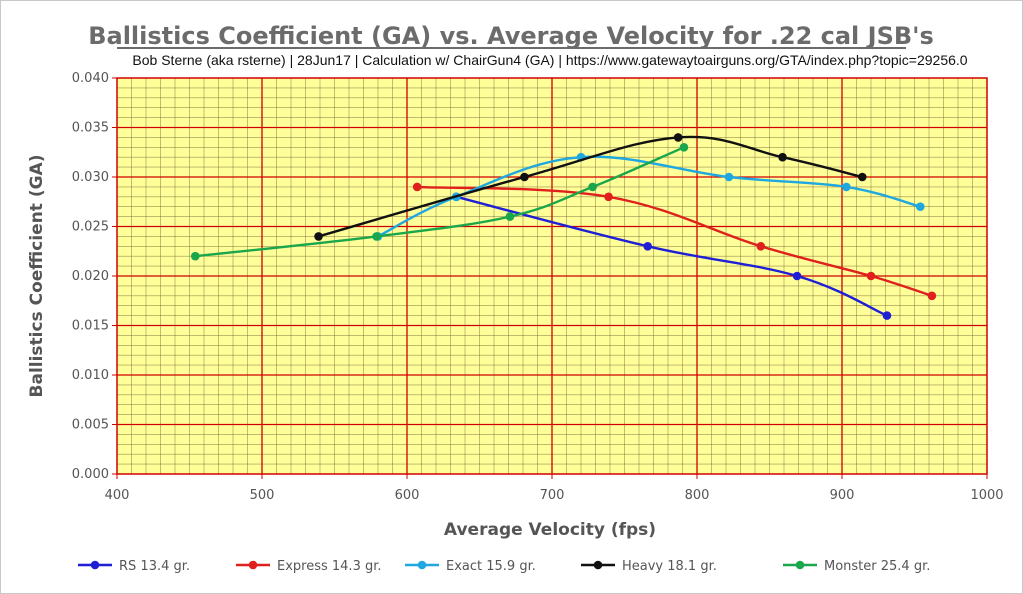 Image resolution: width=1023 pixels, height=594 pixels. Describe the element at coordinates (842, 495) in the screenshot. I see `x-tick-label: 900` at that location.